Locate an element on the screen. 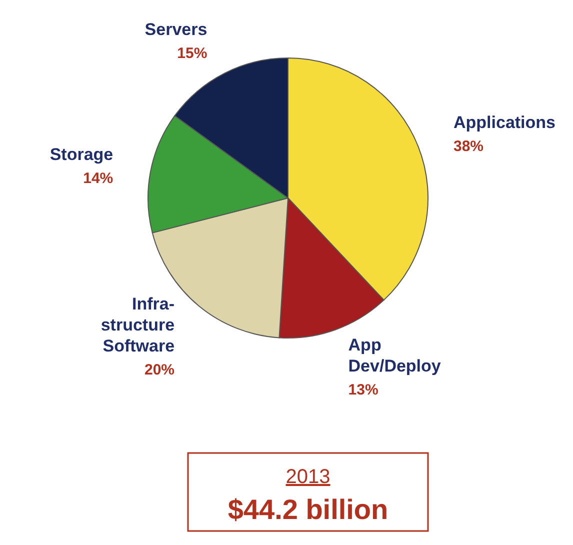 The image size is (573, 545). slice-label: Servers is located at coordinates (176, 29).